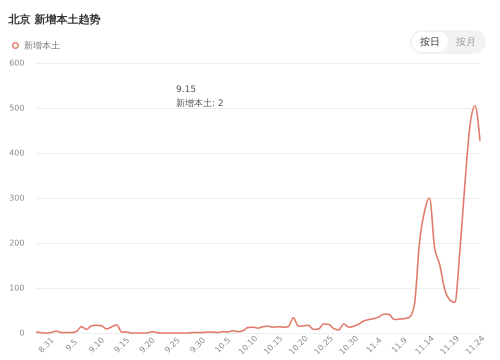  What do you see at coordinates (21, 333) in the screenshot?
I see `y-tick-label: 0` at bounding box center [21, 333].